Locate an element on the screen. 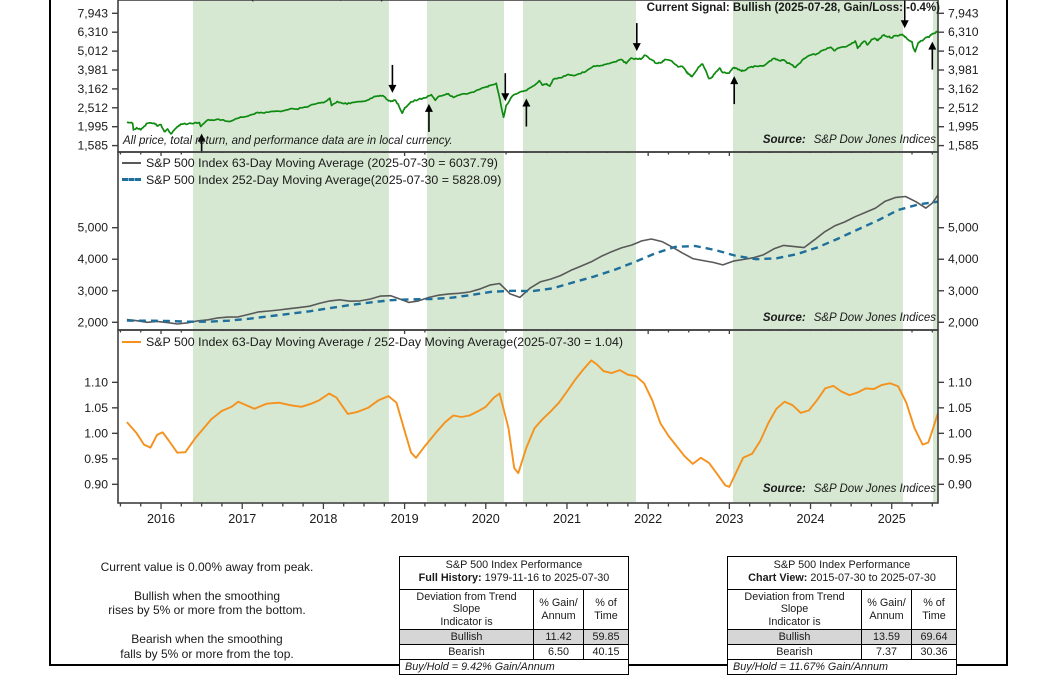 This screenshot has height=675, width=1056. ma63-line-swatch is located at coordinates (131, 162).